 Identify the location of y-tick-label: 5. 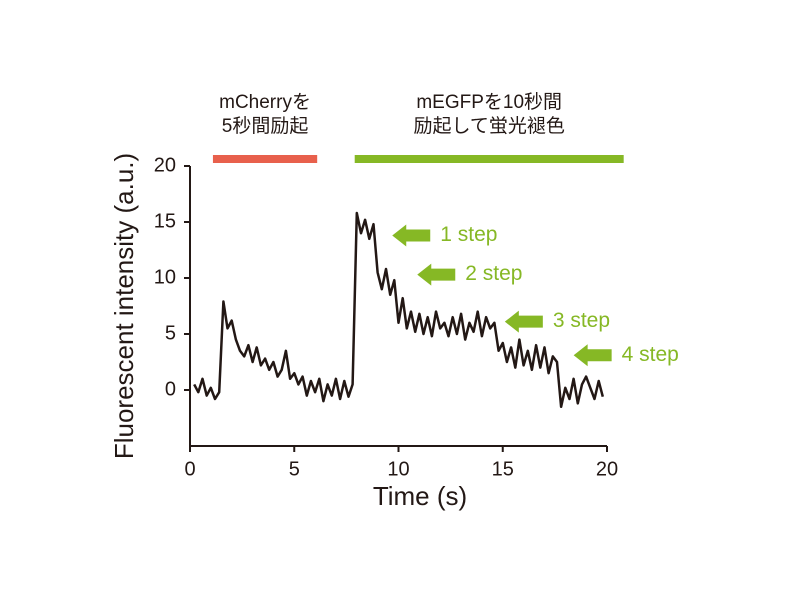
(170, 333).